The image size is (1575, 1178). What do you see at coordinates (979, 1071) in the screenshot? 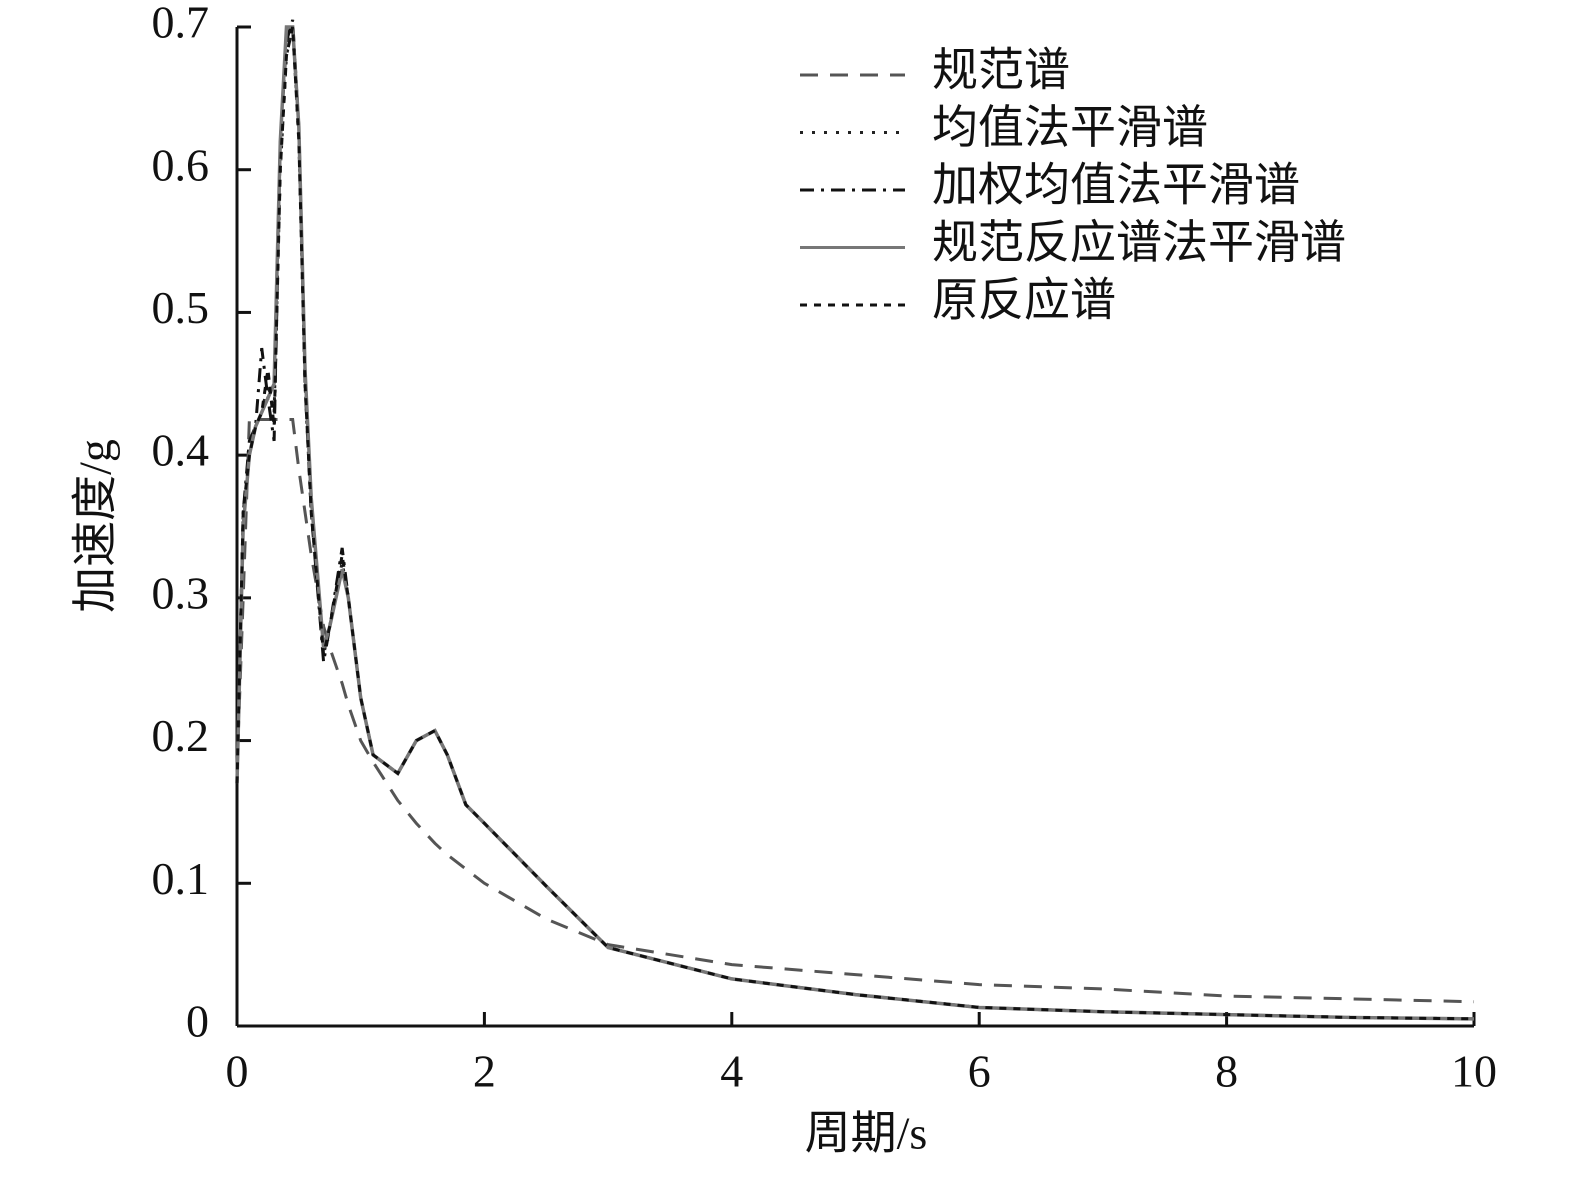
I see `x-tick-label: 6` at bounding box center [979, 1071].